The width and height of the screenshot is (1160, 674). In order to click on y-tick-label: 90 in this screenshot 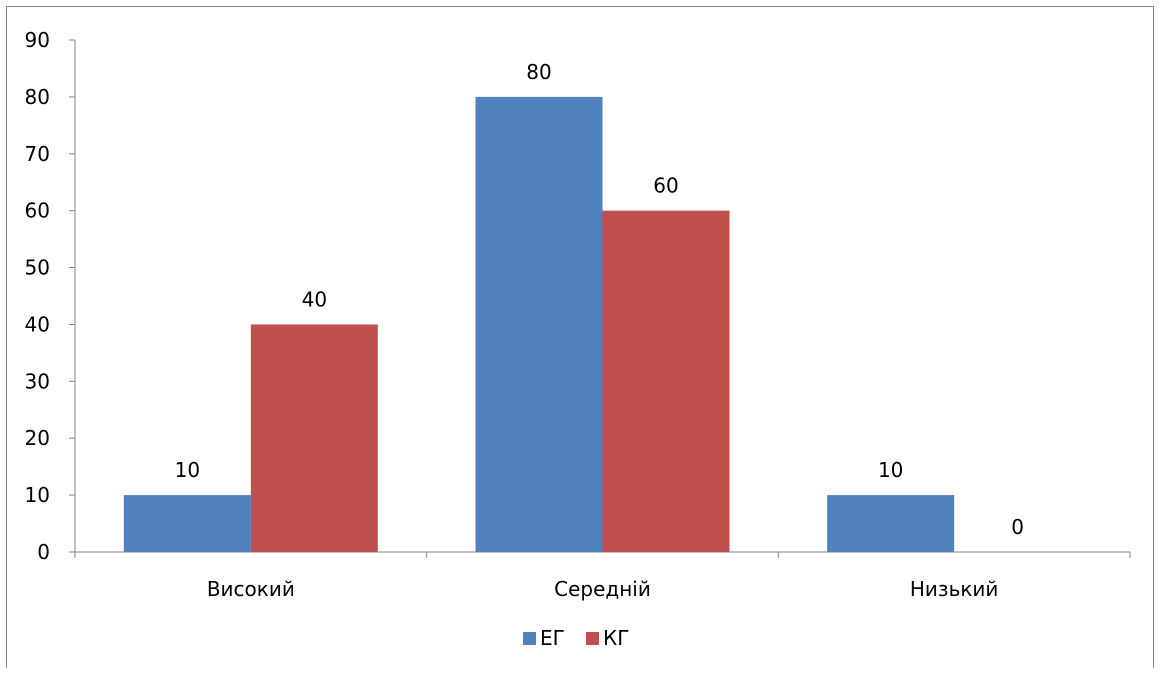, I will do `click(37, 40)`.